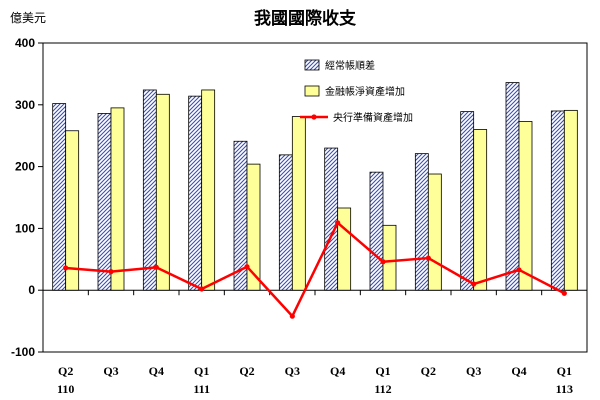 The width and height of the screenshot is (600, 400). Describe the element at coordinates (201, 389) in the screenshot. I see `x-year-label: 111` at that location.